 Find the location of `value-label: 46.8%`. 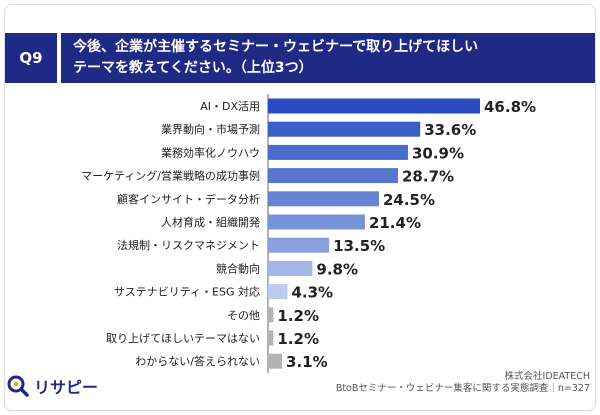

value-label: 46.8% is located at coordinates (510, 107).